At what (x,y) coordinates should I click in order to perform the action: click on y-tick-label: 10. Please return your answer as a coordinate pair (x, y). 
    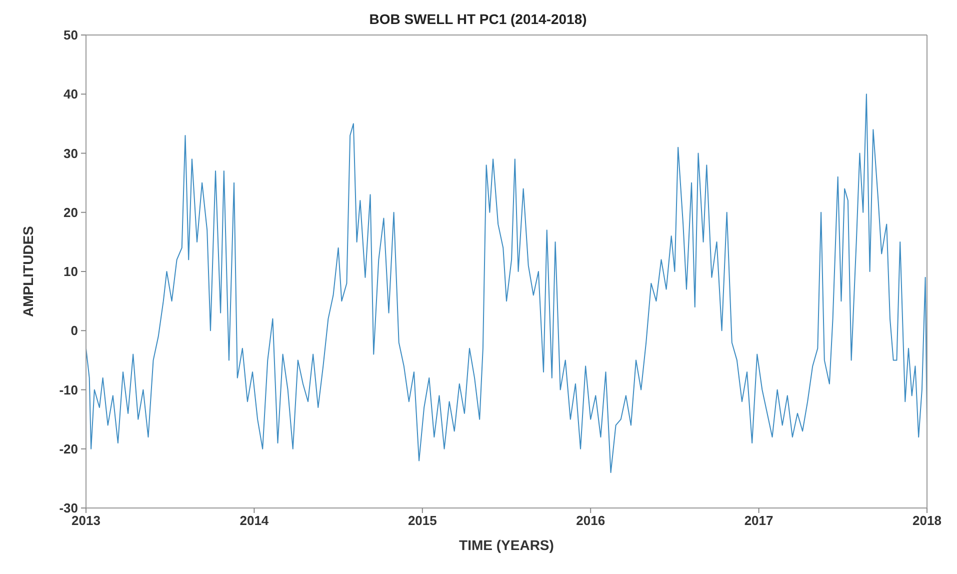
    Looking at the image, I should click on (71, 272).